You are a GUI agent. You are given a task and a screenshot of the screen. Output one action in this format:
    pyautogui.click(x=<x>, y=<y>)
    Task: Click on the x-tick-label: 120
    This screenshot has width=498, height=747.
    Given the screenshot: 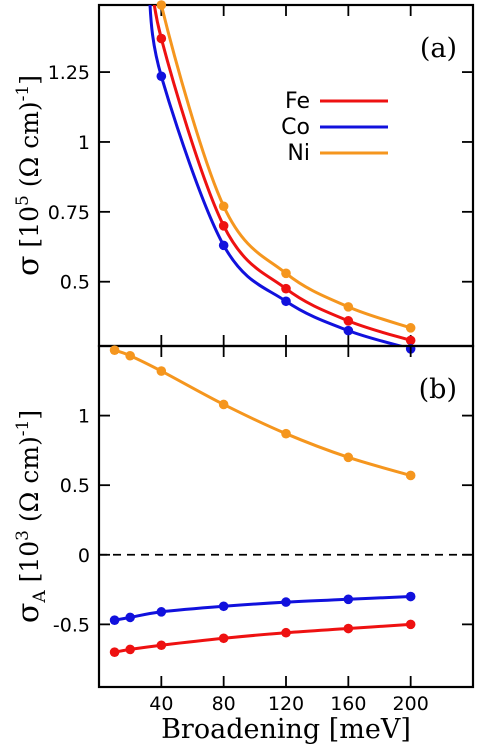 What is the action you would take?
    pyautogui.click(x=286, y=704)
    